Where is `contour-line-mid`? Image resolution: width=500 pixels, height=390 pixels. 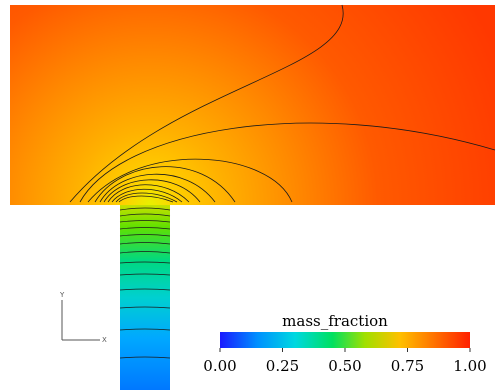
contour-line-mid is located at coordinates (190, 180).